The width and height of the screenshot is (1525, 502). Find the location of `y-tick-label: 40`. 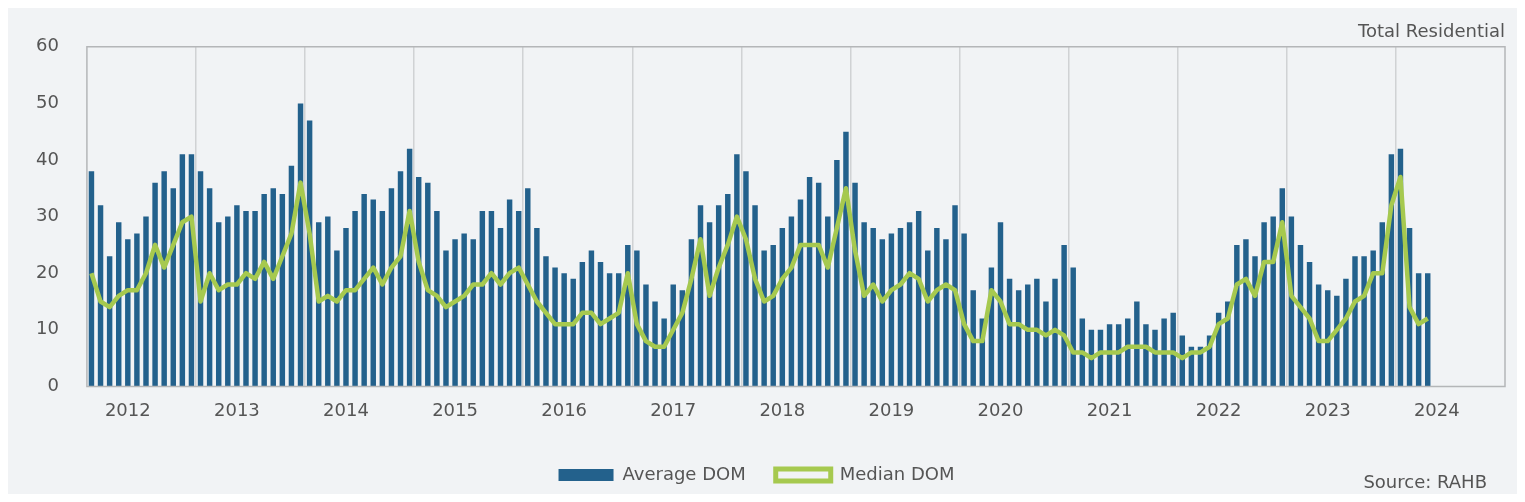

y-tick-label: 40 is located at coordinates (47, 158).